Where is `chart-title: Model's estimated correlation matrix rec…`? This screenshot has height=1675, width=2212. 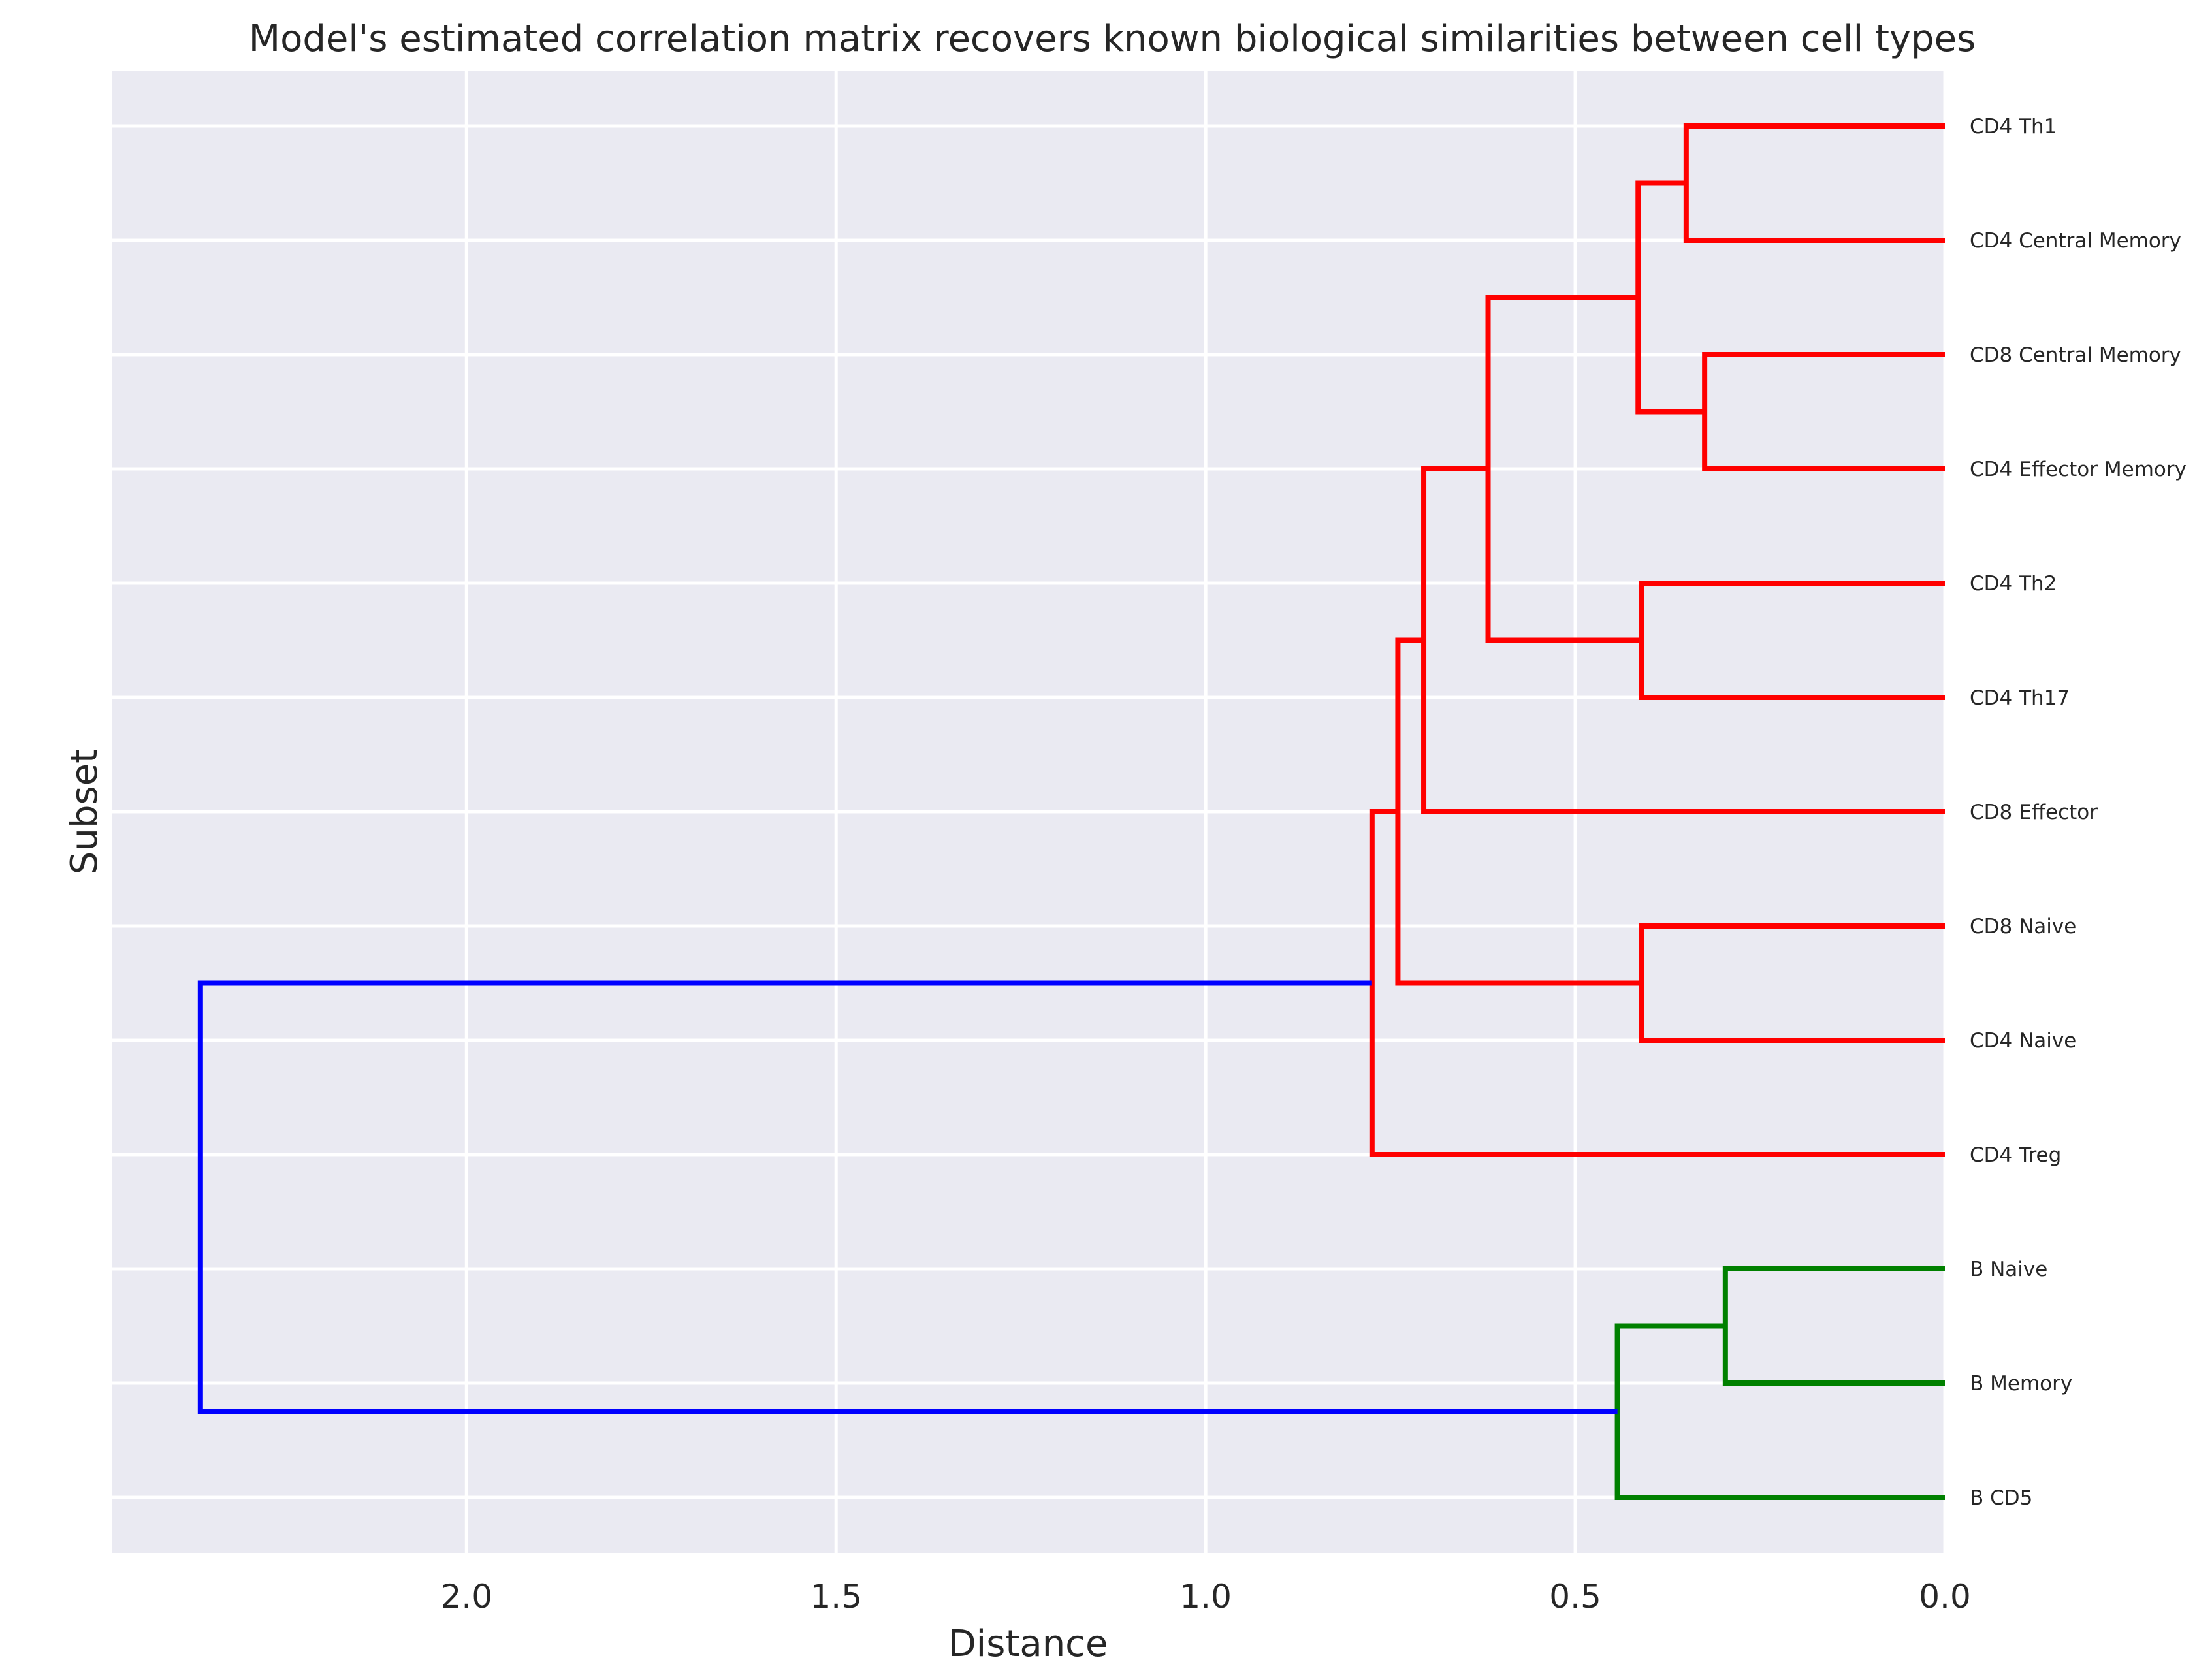
chart-title: Model's estimated correlation matrix rec… is located at coordinates (1112, 39).